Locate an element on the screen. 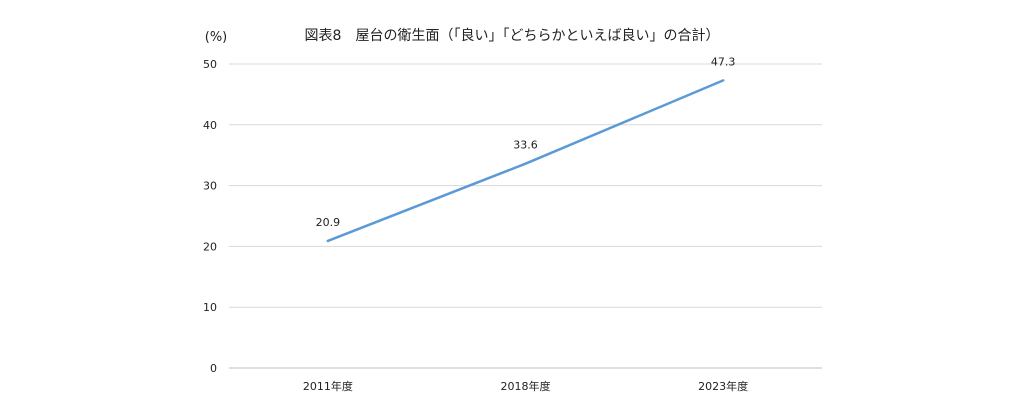  y-tick-label-50: 50 is located at coordinates (210, 64).